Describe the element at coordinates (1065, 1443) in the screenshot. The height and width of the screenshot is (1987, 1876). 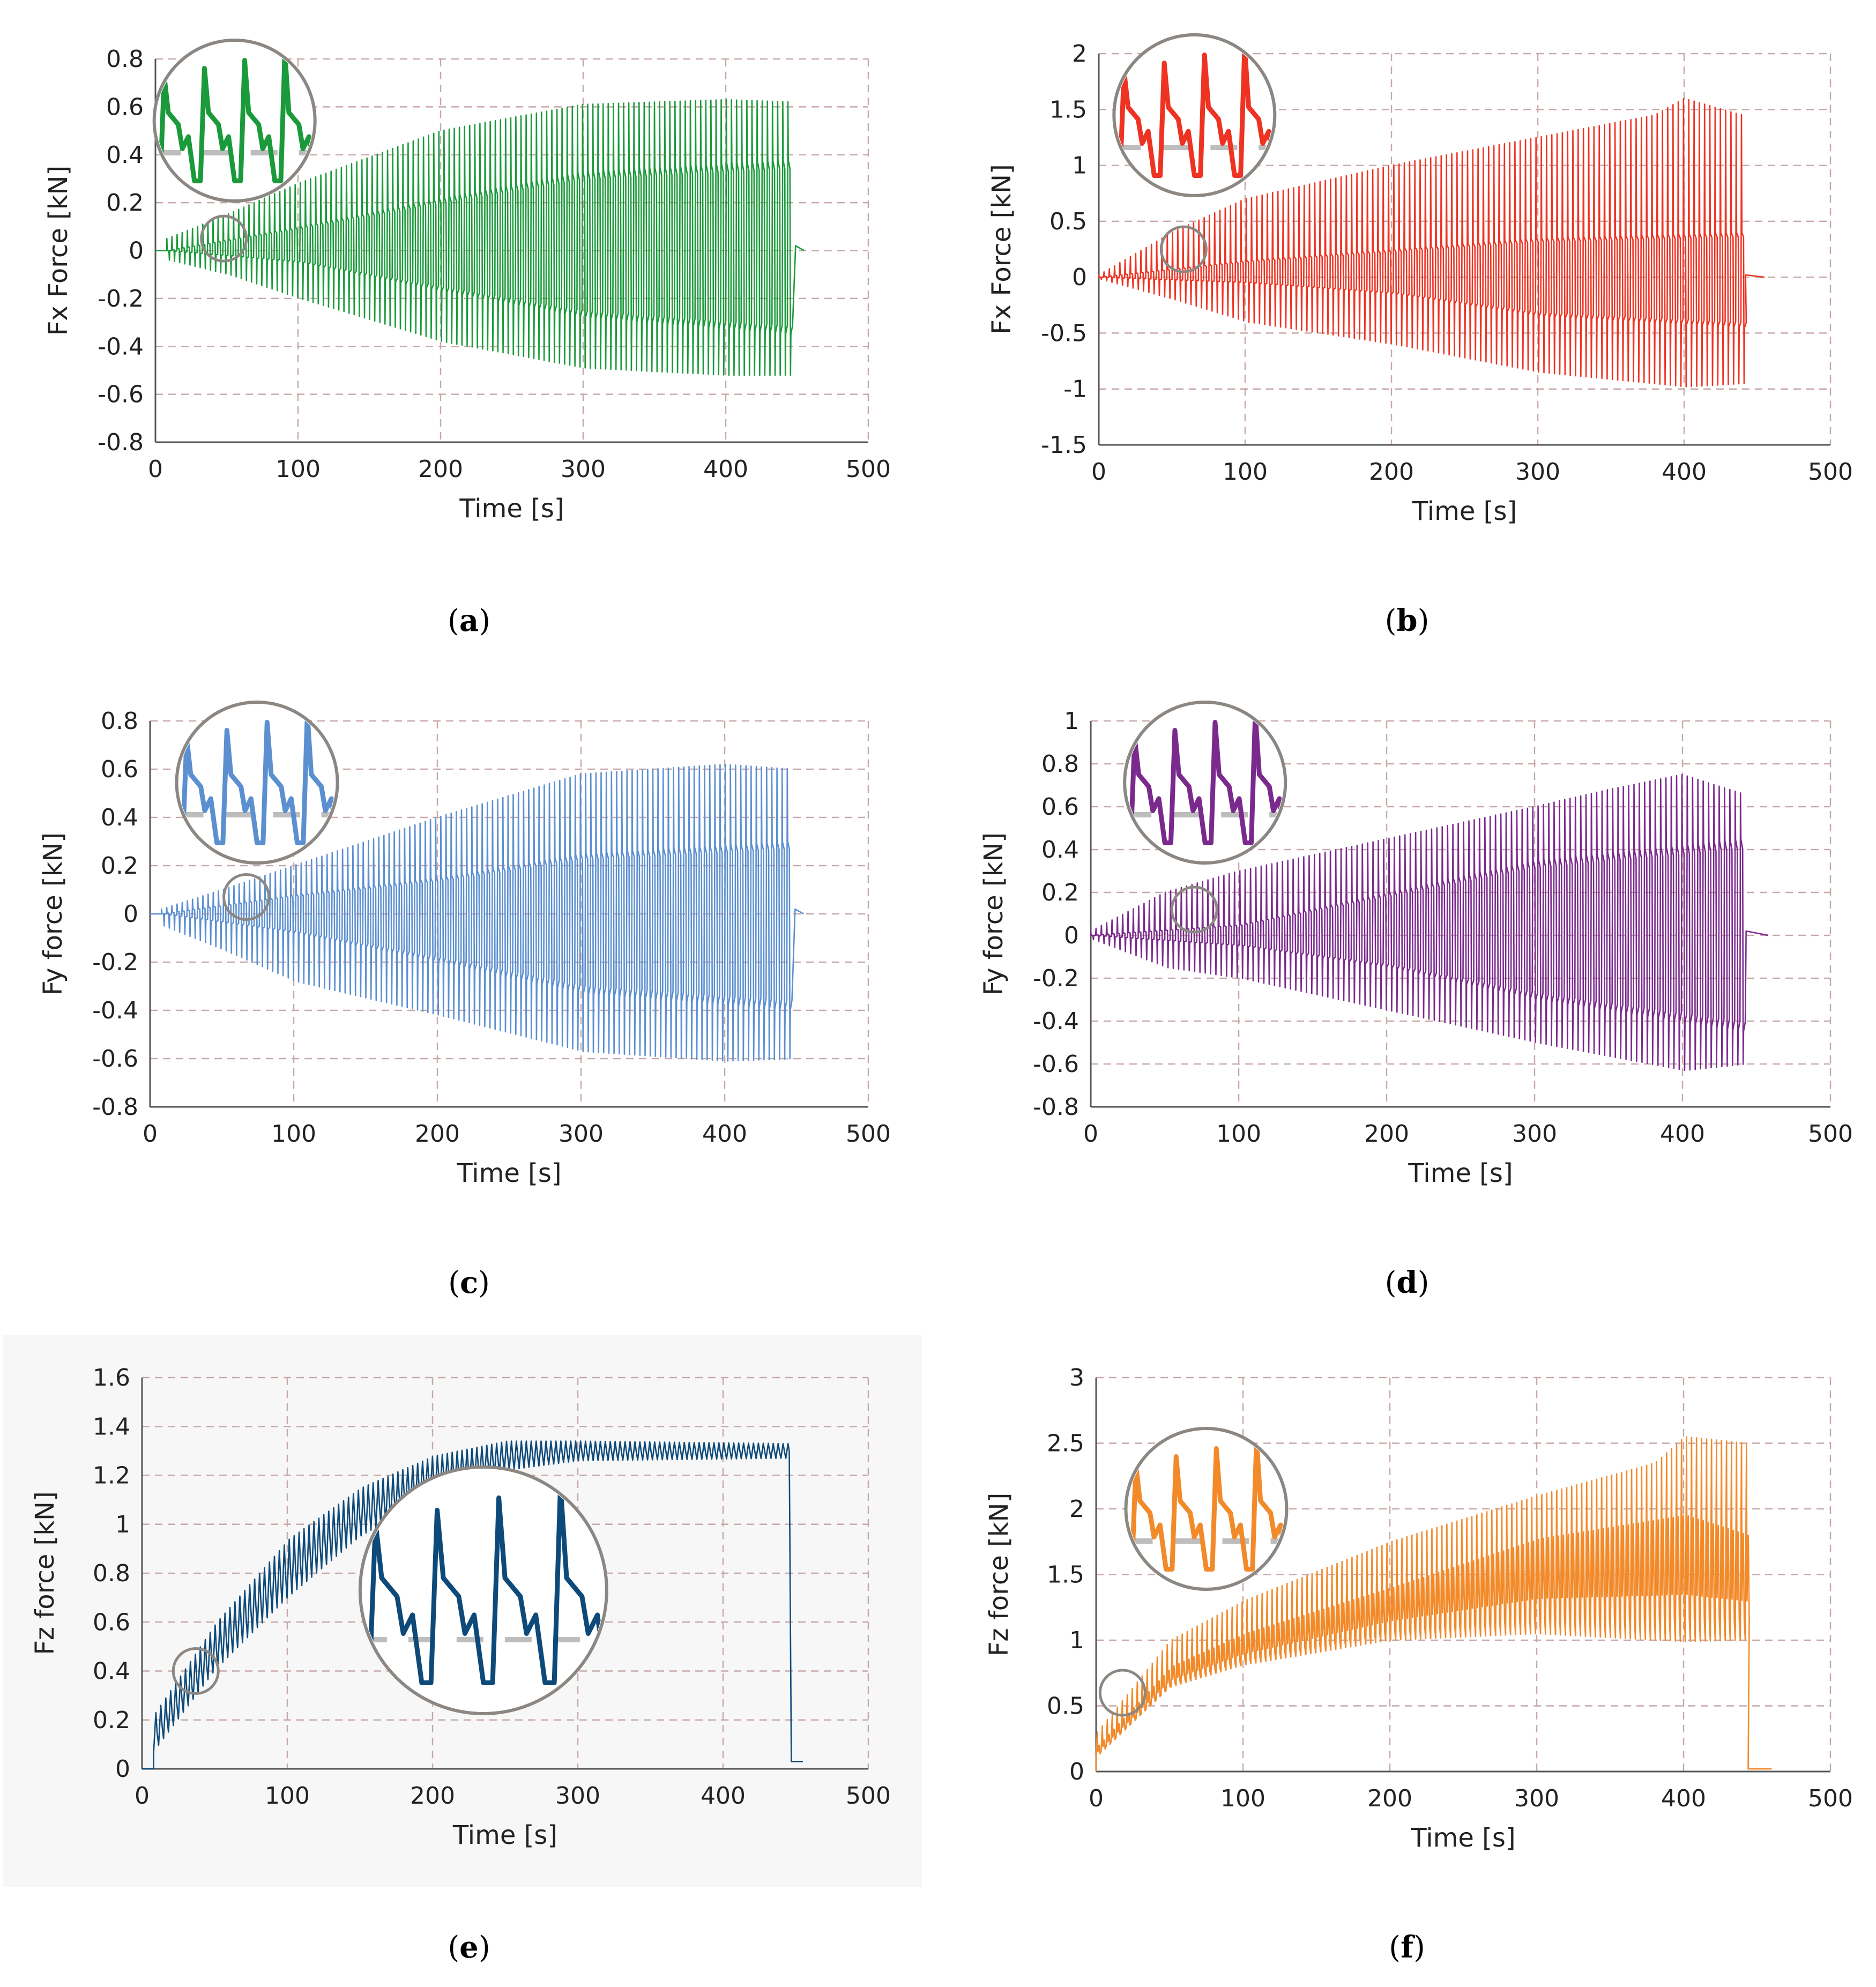
I see `y-tick-label: 2.5` at that location.